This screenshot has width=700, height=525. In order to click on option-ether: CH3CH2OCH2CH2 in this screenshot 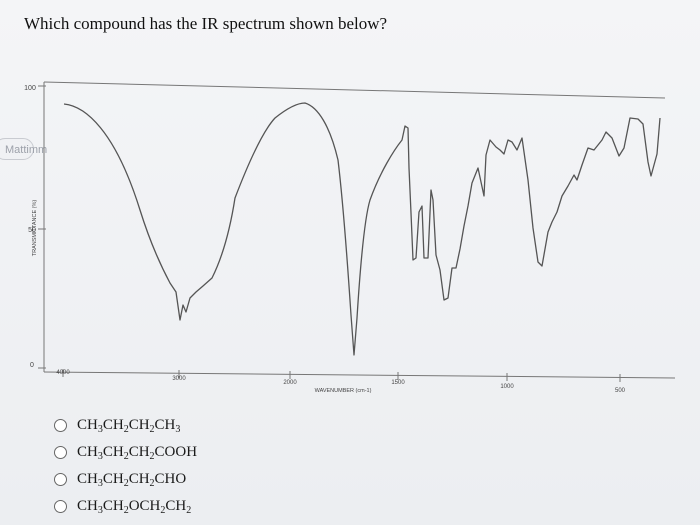, I will do `click(125, 506)`.